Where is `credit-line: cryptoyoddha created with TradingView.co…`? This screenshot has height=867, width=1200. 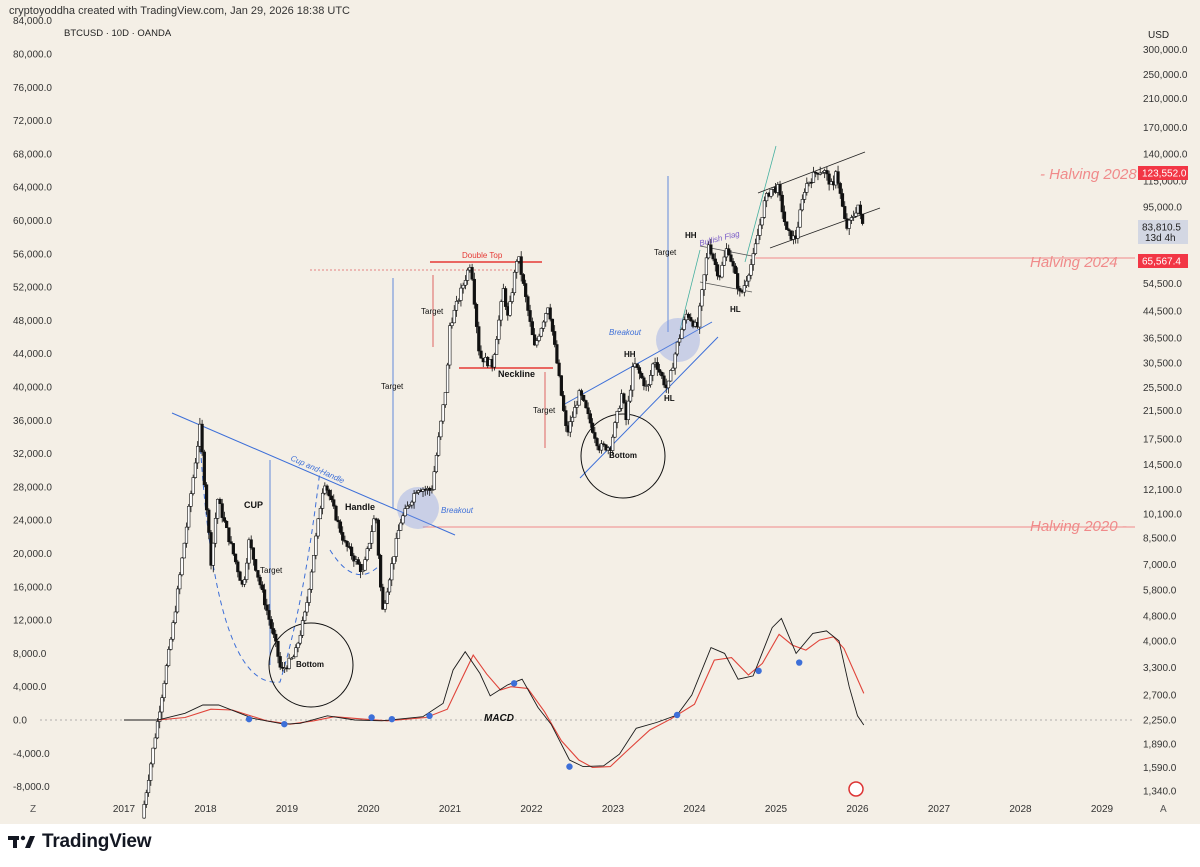
credit-line: cryptoyoddha created with TradingView.co… is located at coordinates (179, 11).